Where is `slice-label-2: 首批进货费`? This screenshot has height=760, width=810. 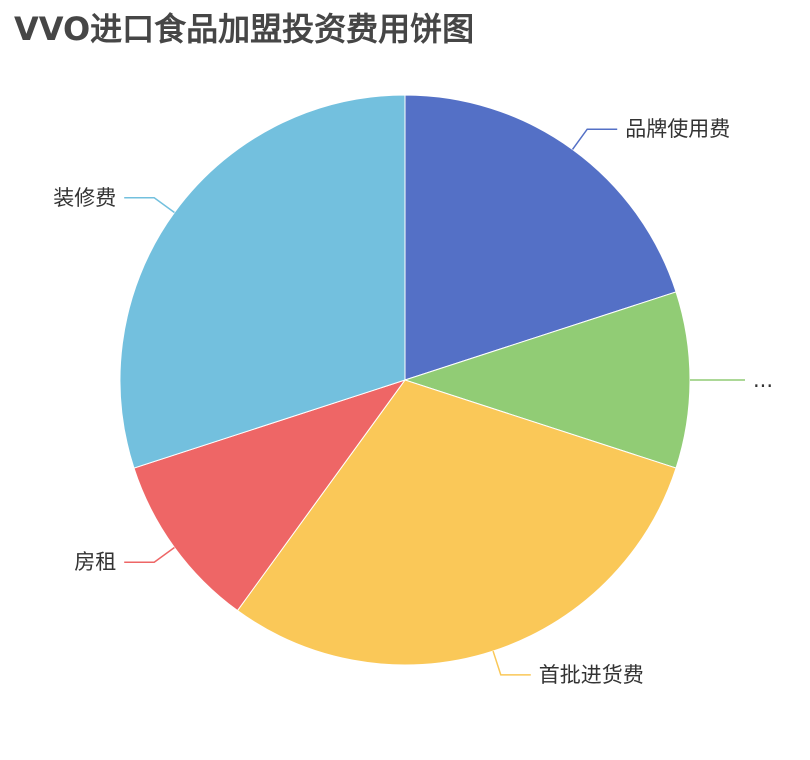
slice-label-2: 首批进货费 is located at coordinates (591, 675).